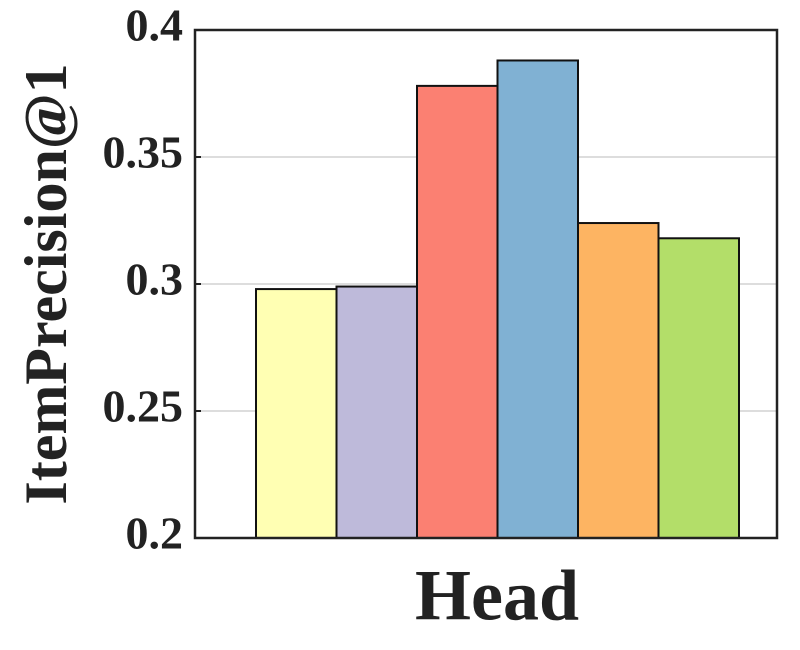 The image size is (800, 650). What do you see at coordinates (155, 25) in the screenshot?
I see `y-tick-label: 0.4` at bounding box center [155, 25].